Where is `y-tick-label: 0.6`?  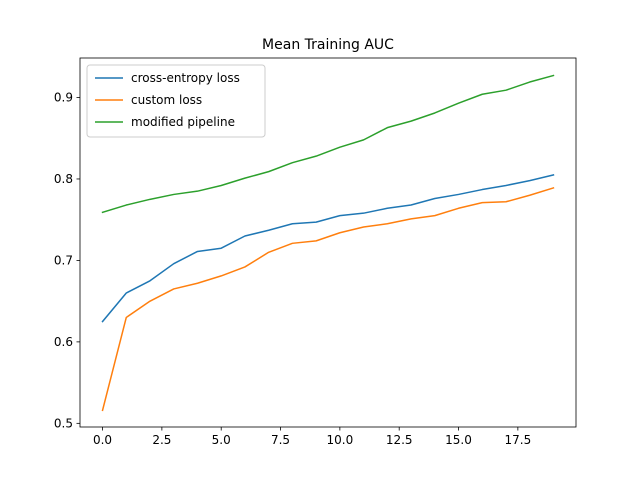 y-tick-label: 0.6 is located at coordinates (63, 342).